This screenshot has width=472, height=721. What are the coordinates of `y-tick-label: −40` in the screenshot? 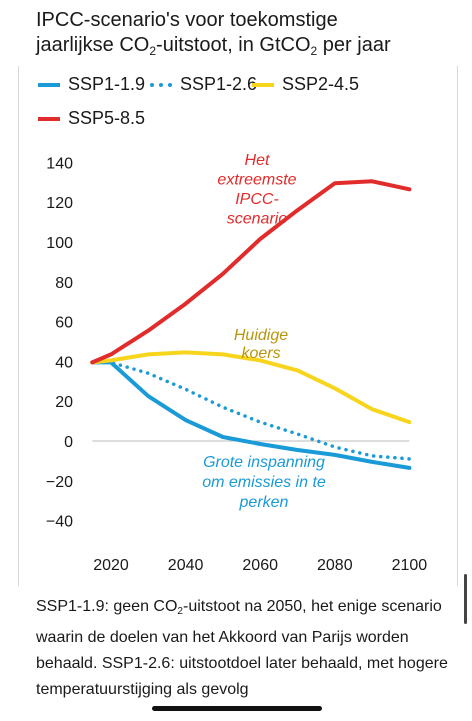 It's located at (59, 522).